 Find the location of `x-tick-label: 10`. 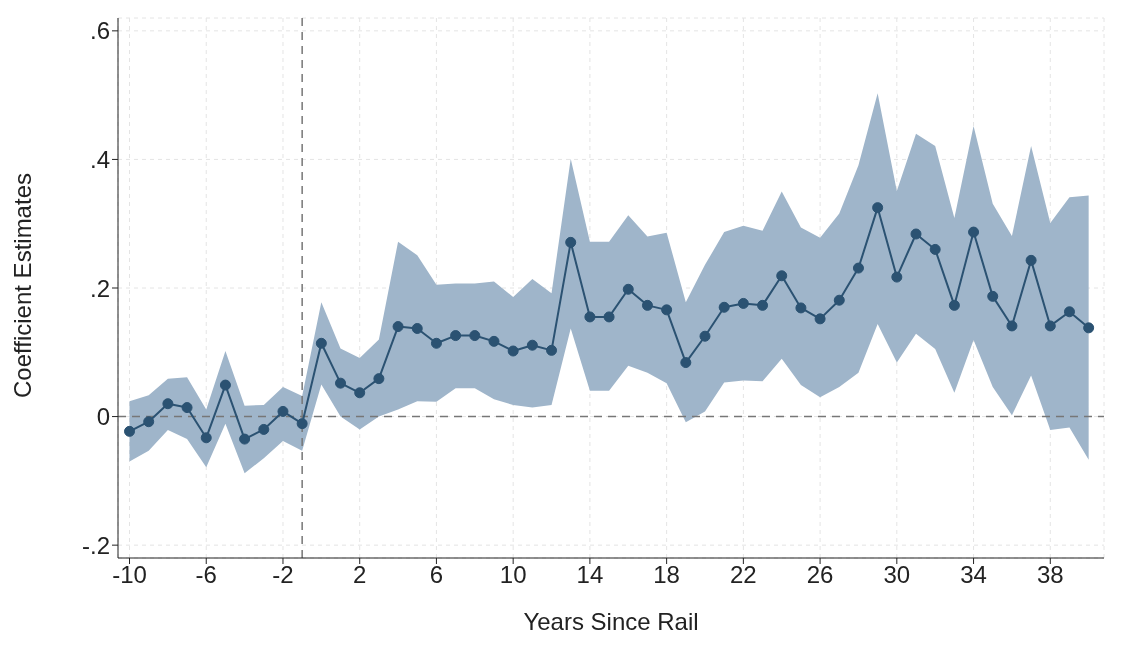

x-tick-label: 10 is located at coordinates (513, 575).